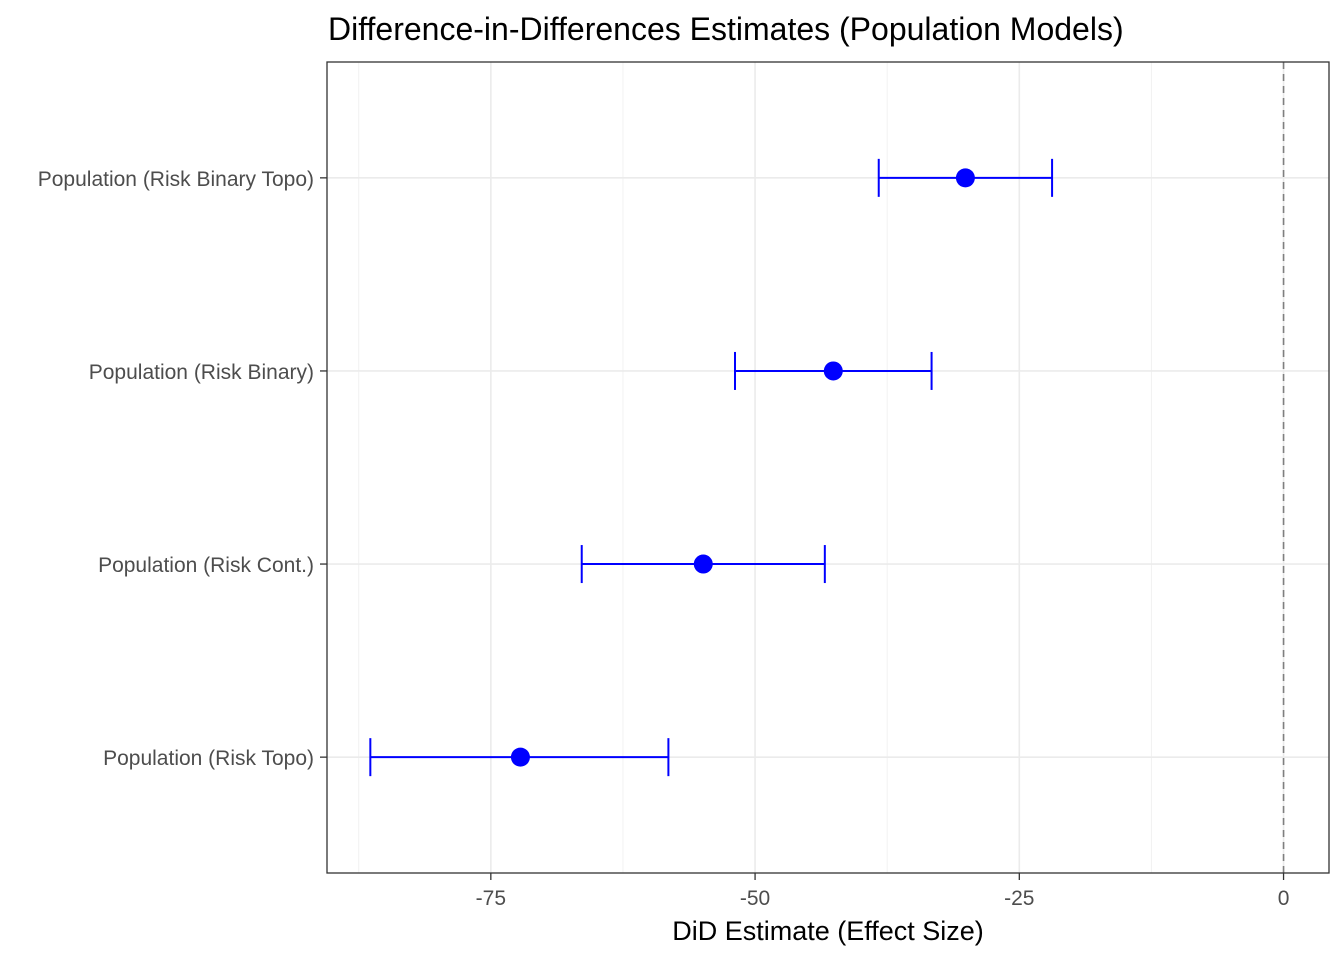 This screenshot has width=1344, height=960. I want to click on y-tick-label: Population (Risk Binary), so click(201, 372).